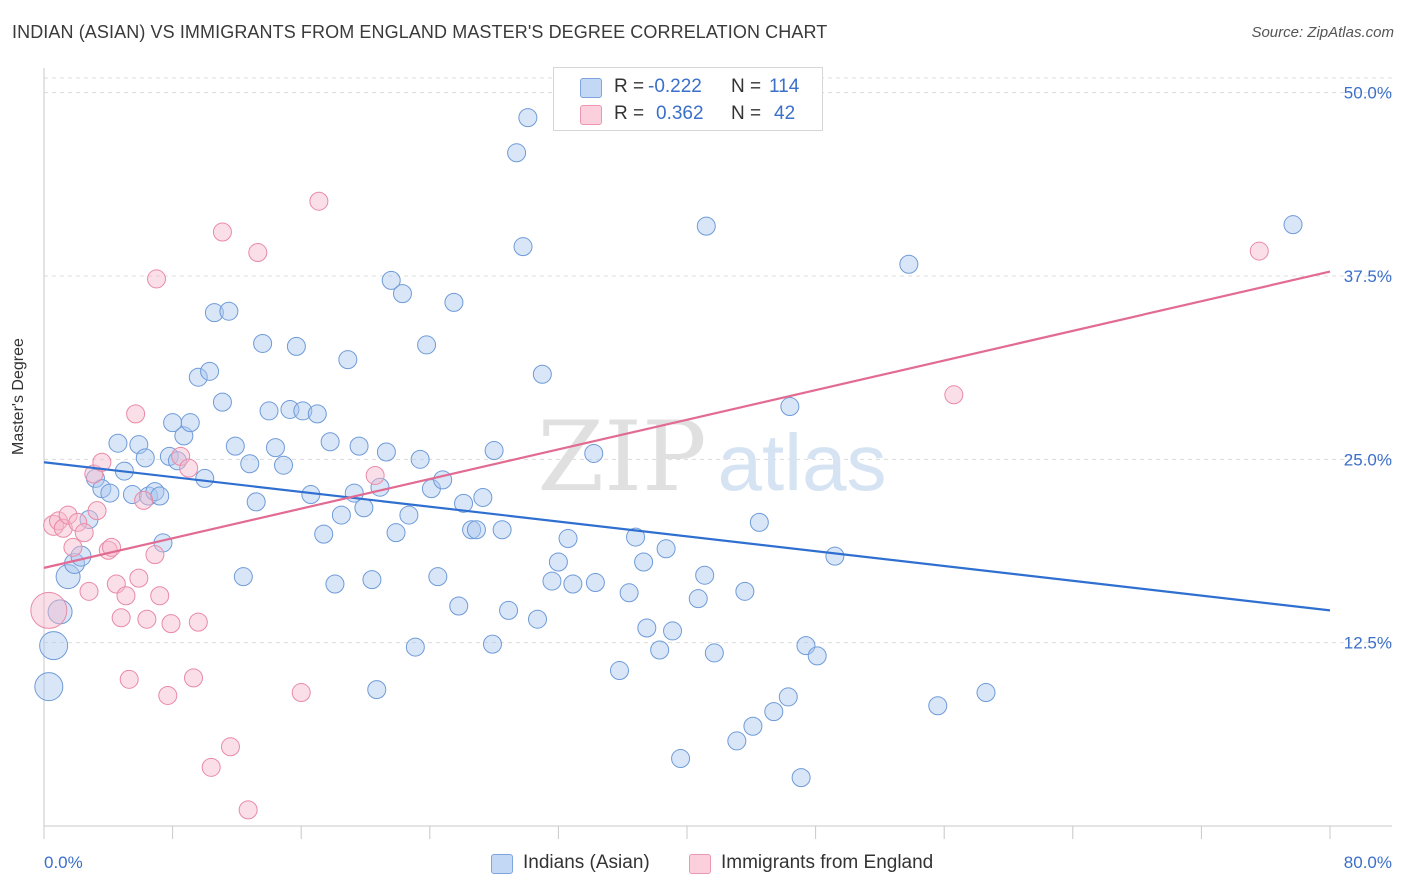 The image size is (1406, 892). What do you see at coordinates (621, 457) in the screenshot?
I see `watermark-zip: ZIP` at bounding box center [621, 457].